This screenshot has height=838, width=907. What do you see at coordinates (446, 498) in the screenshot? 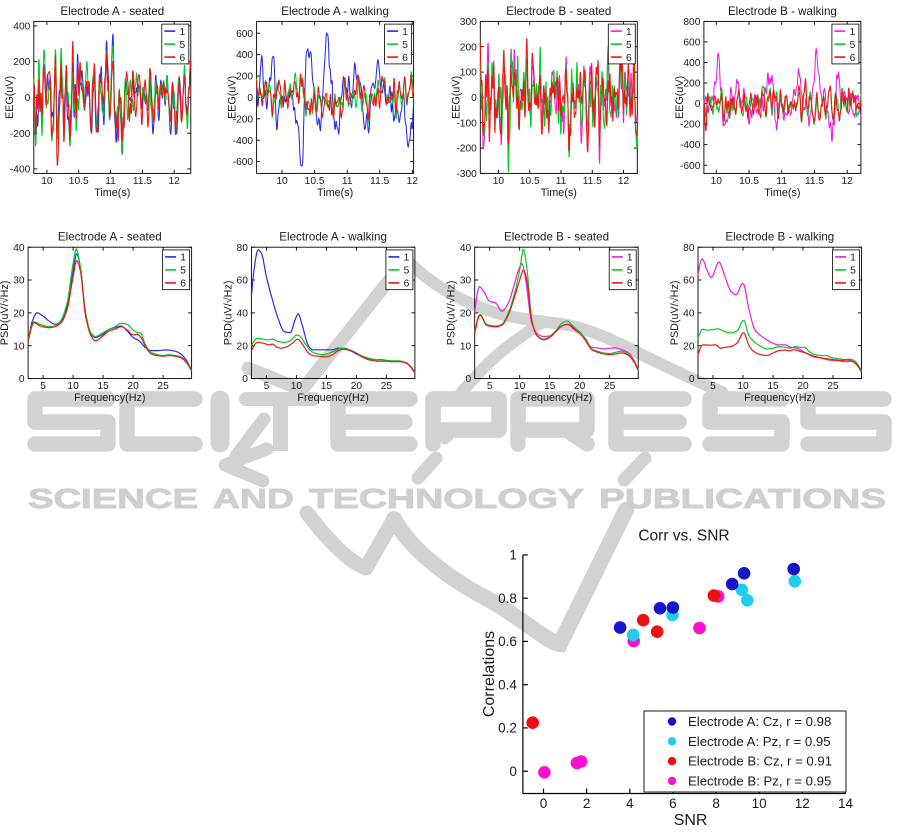
I see `svg-text: TECHNOLOGY` at bounding box center [446, 498].